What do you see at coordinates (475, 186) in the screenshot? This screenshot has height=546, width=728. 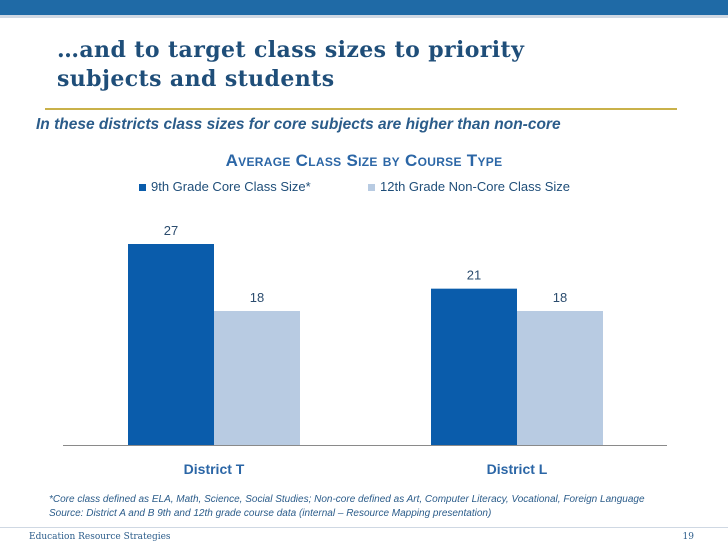 I see `legend-label-2: 12th Grade Non-Core Class Size` at bounding box center [475, 186].